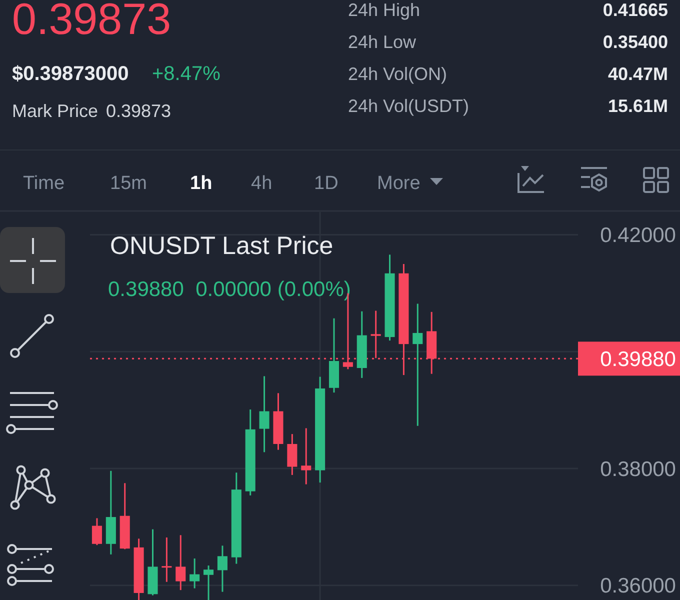 This screenshot has width=680, height=600. I want to click on text: ONUSDT Last Price, so click(222, 246).